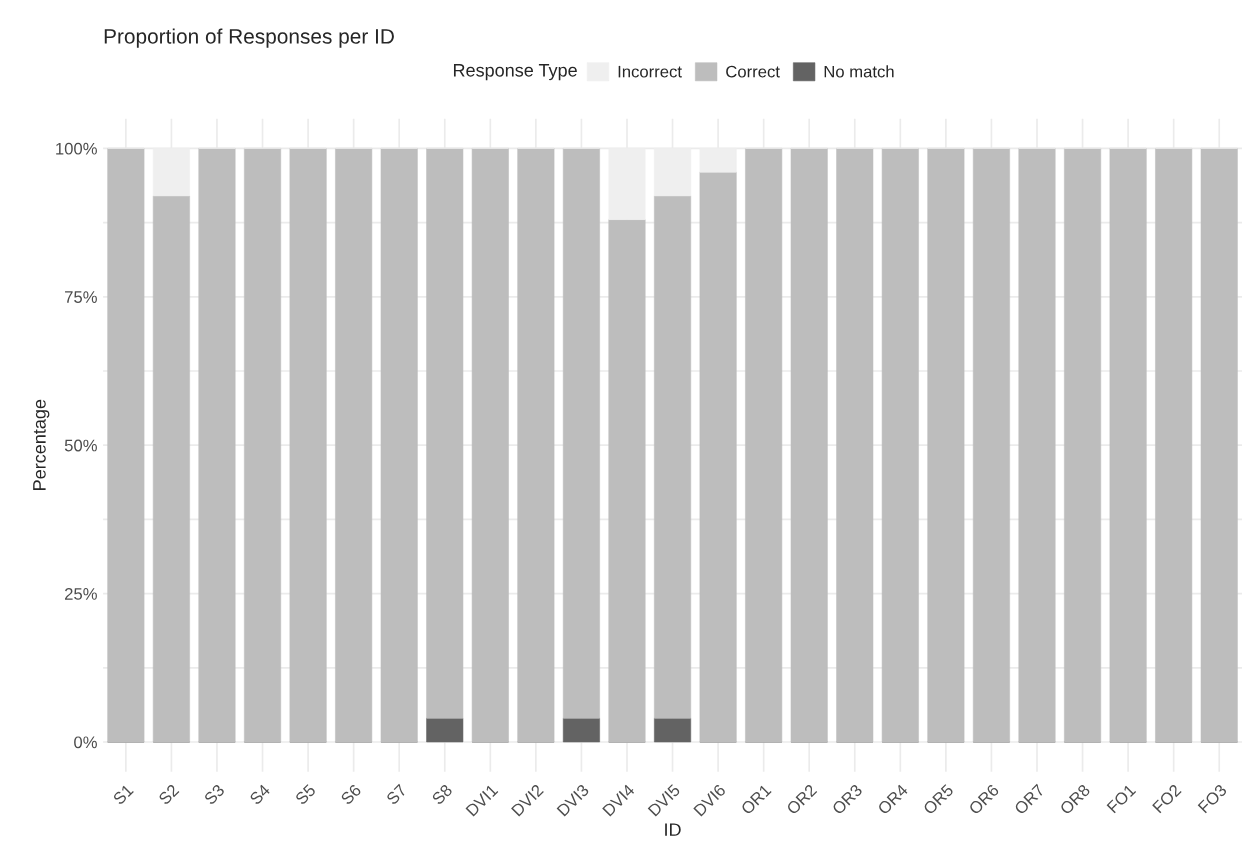 This screenshot has height=848, width=1242. What do you see at coordinates (892, 799) in the screenshot?
I see `x-tick-label: OR4` at bounding box center [892, 799].